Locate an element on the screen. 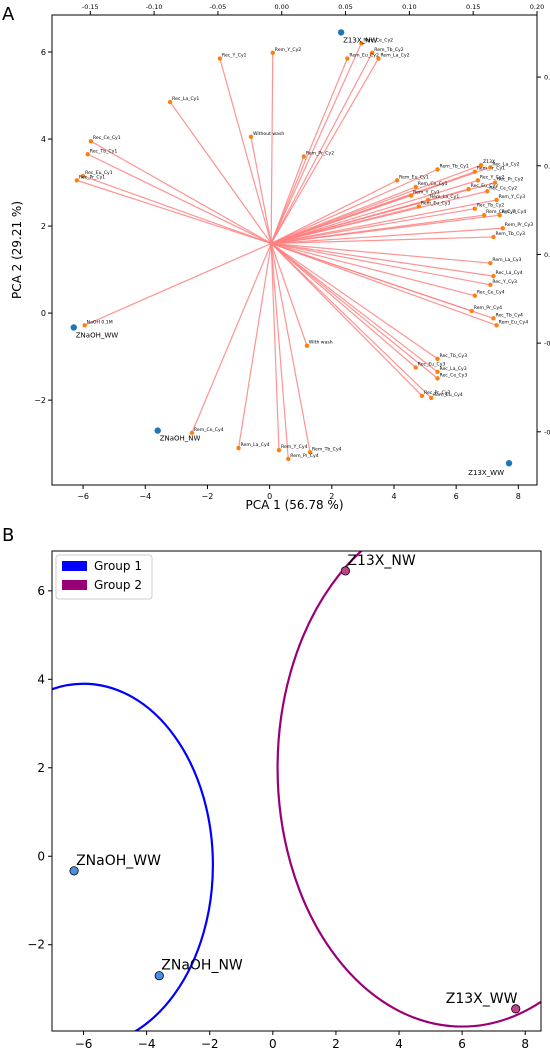 This screenshot has height=1055, width=550. x-tick-label-b: 4 is located at coordinates (399, 1044).